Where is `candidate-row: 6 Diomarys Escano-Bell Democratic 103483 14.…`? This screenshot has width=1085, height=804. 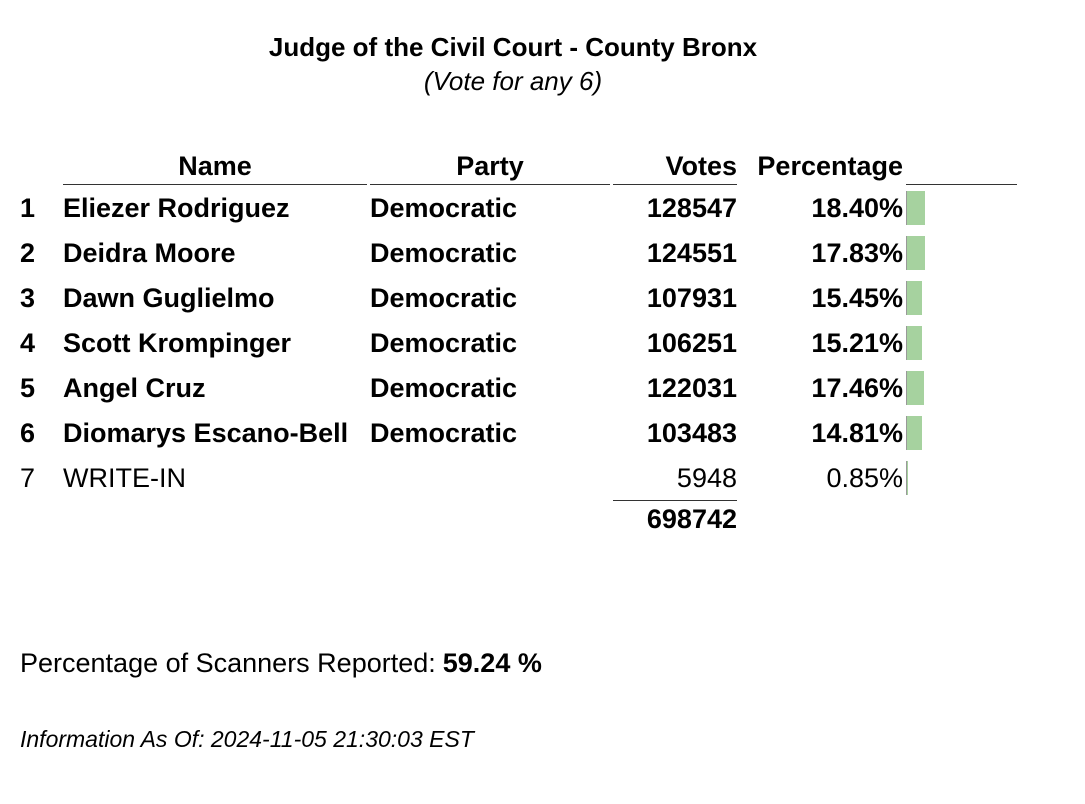
candidate-row: 6 Diomarys Escano-Bell Democratic 103483 14.… is located at coordinates (518, 432).